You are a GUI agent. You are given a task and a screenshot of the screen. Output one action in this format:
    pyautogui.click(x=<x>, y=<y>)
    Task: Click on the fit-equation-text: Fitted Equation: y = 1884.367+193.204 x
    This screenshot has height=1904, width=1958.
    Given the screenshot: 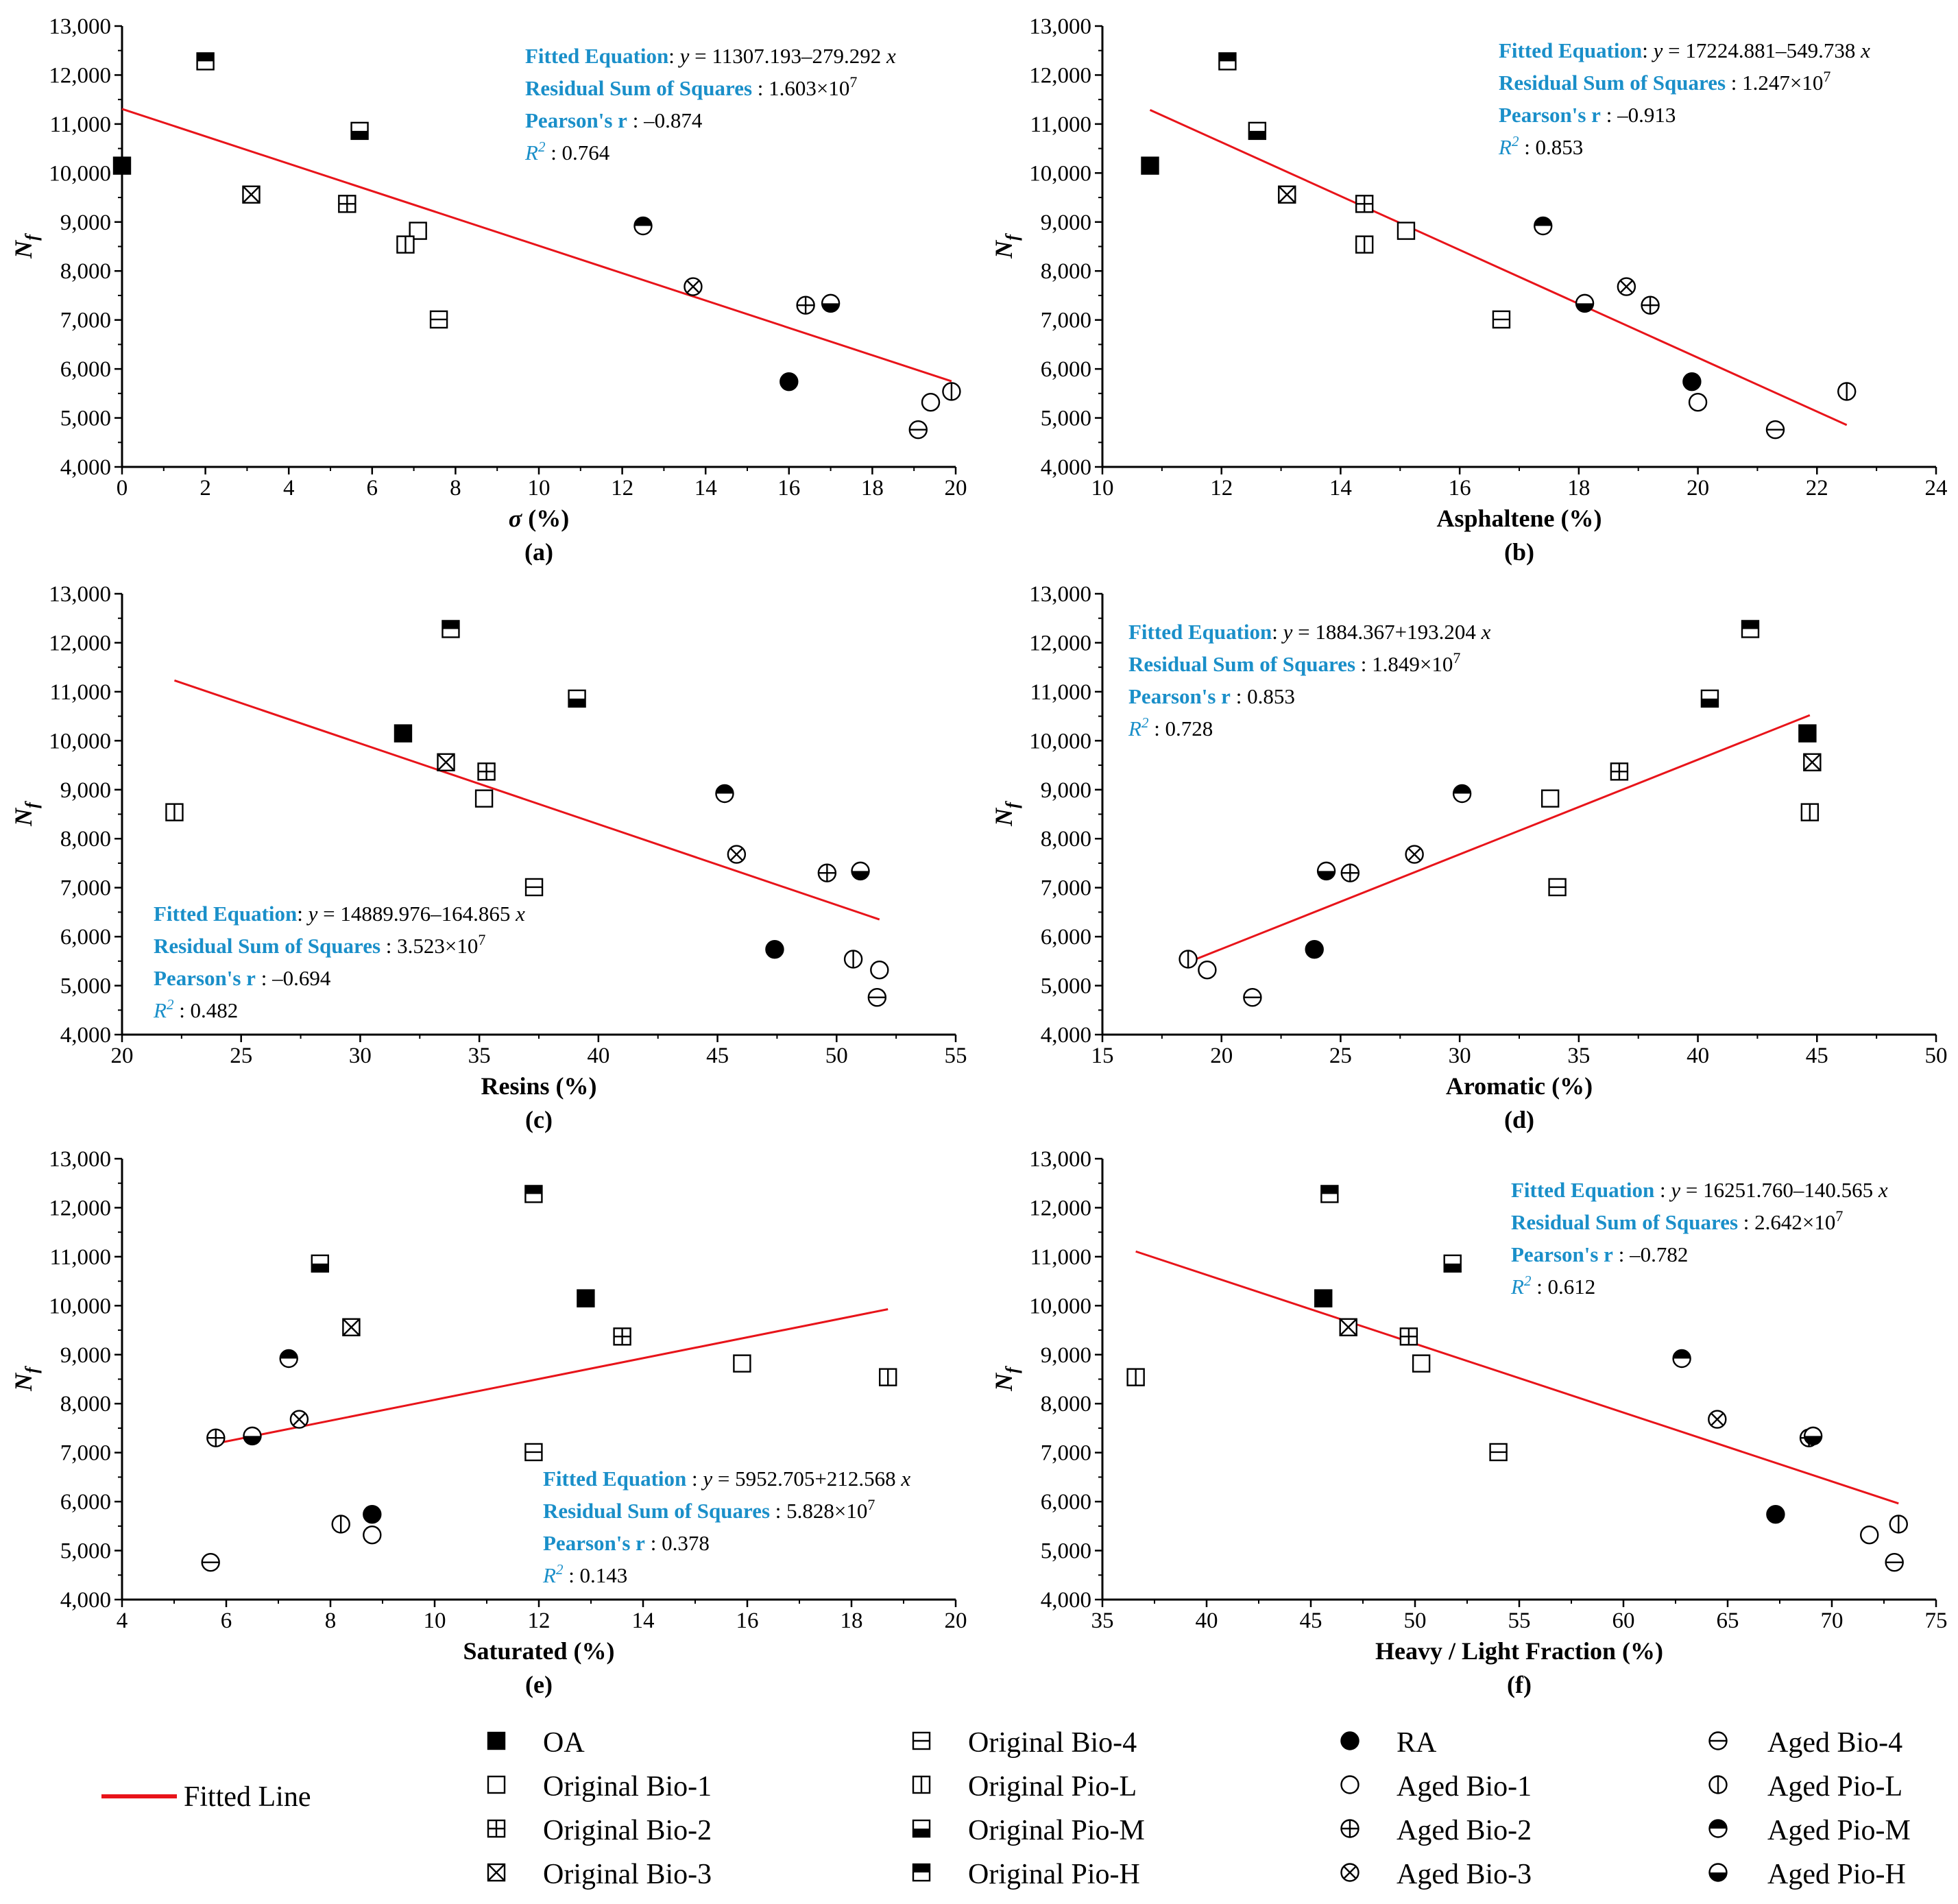 What is the action you would take?
    pyautogui.click(x=1309, y=632)
    